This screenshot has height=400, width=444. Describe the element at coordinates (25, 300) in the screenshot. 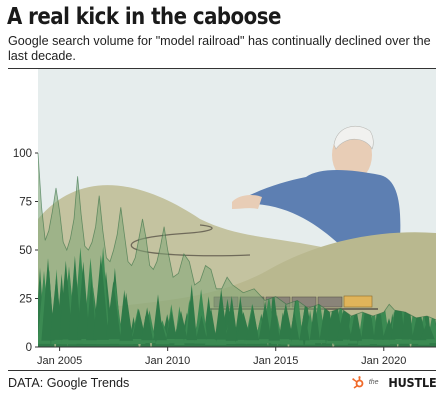

I see `y-tick-label: 25` at that location.